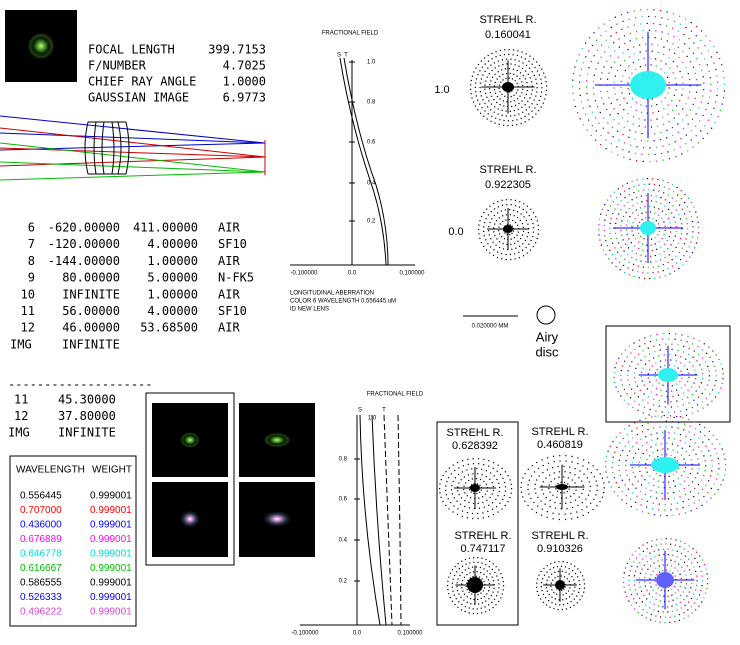 This screenshot has height=645, width=740. Describe the element at coordinates (31, 261) in the screenshot. I see `label: 8` at that location.